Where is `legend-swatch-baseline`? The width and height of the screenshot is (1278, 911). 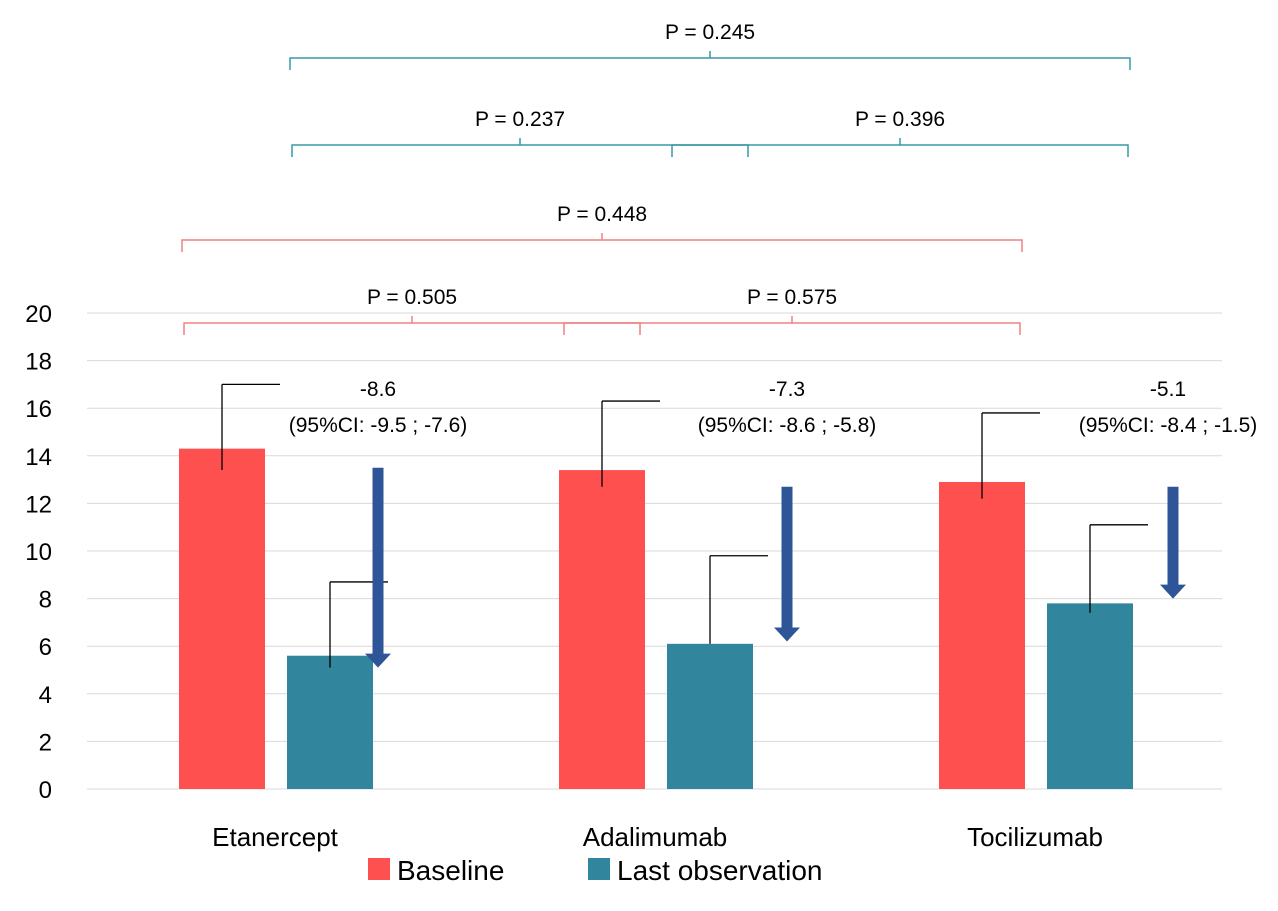 legend-swatch-baseline is located at coordinates (379, 869).